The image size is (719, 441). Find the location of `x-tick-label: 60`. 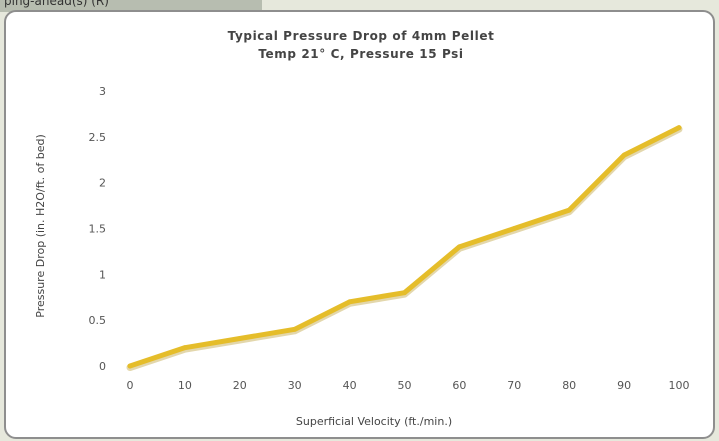

x-tick-label: 60 is located at coordinates (459, 385).